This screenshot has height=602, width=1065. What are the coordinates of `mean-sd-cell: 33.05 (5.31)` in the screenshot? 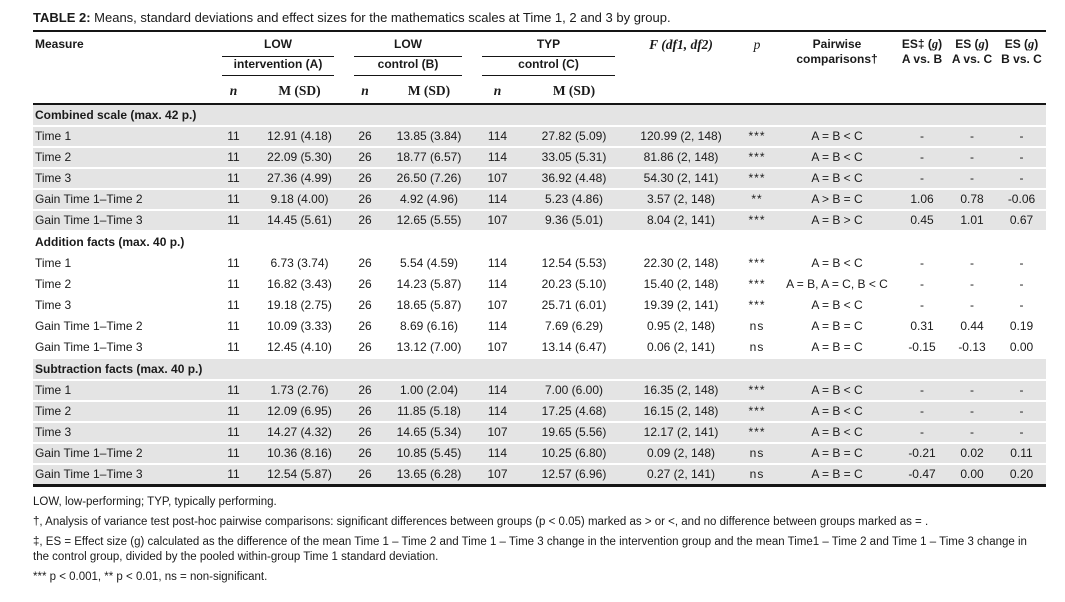 It's located at (574, 157).